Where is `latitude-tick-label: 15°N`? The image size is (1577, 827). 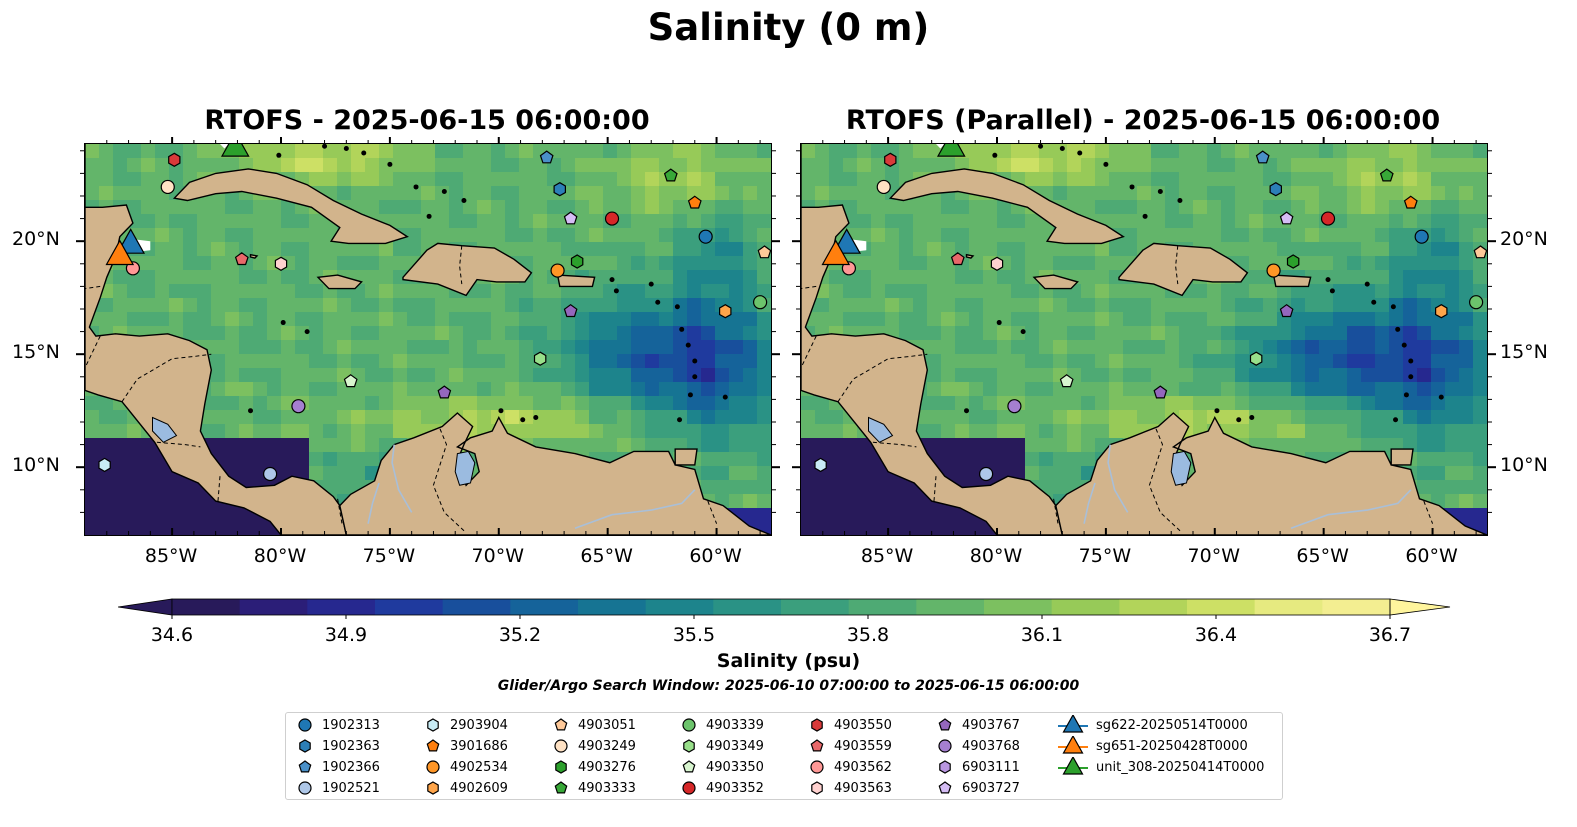 latitude-tick-label: 15°N is located at coordinates (36, 352).